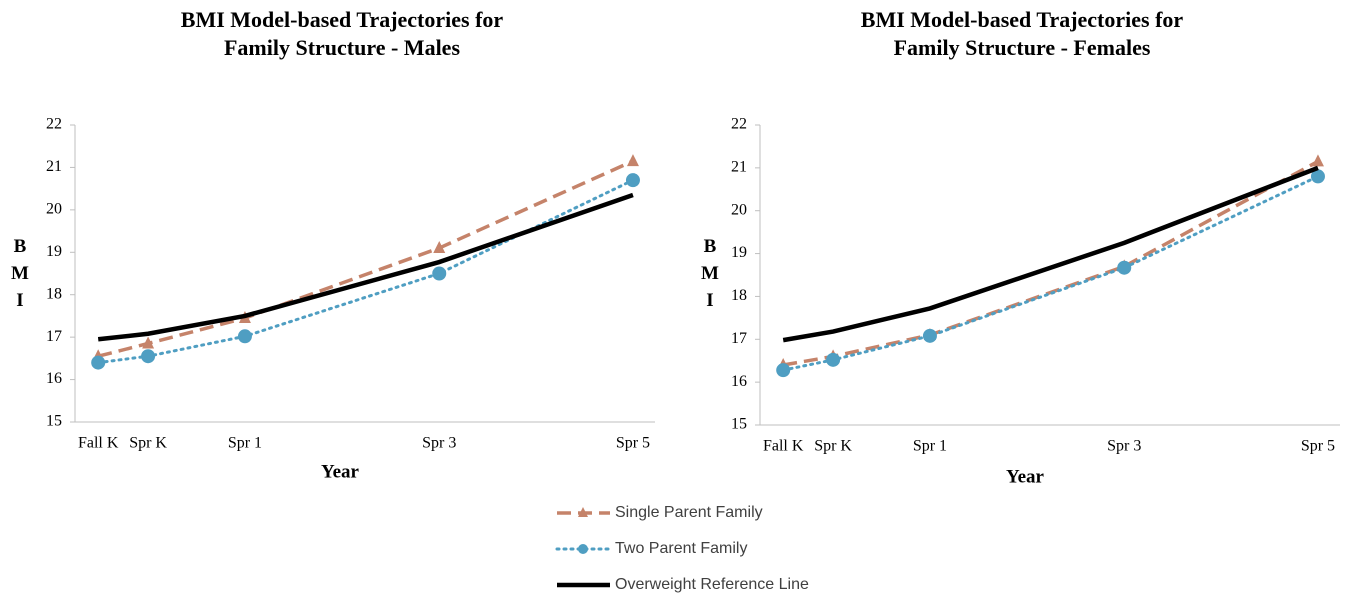 This screenshot has height=595, width=1349. I want to click on legend-item: Single Parent Family, so click(660, 512).